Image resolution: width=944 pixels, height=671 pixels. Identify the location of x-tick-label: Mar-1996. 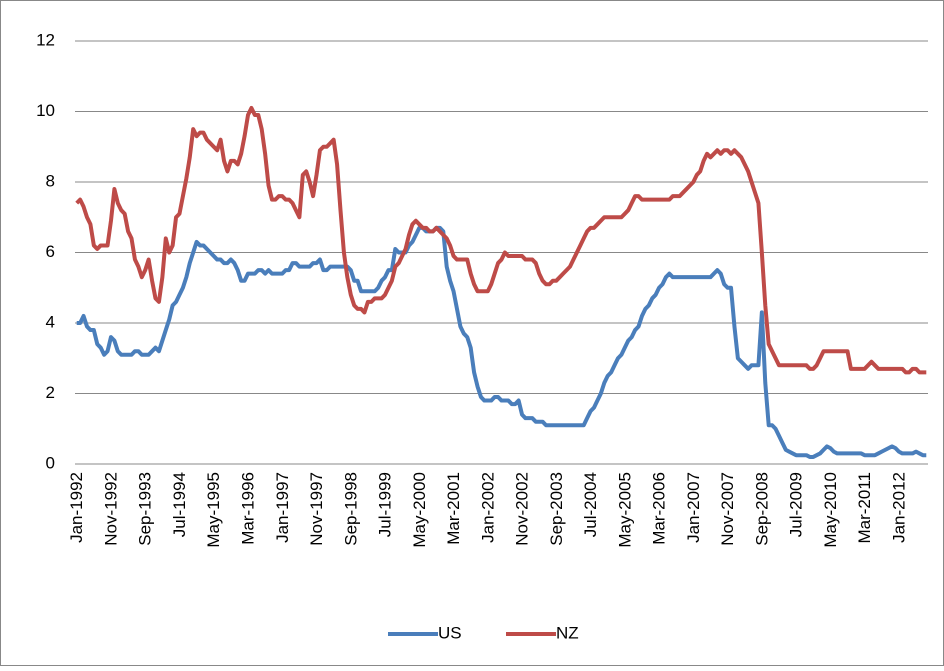
(247, 508).